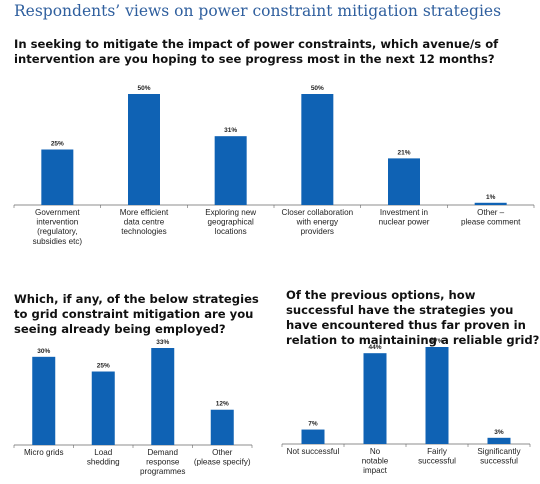  I want to click on data-label: 44%, so click(374, 347).